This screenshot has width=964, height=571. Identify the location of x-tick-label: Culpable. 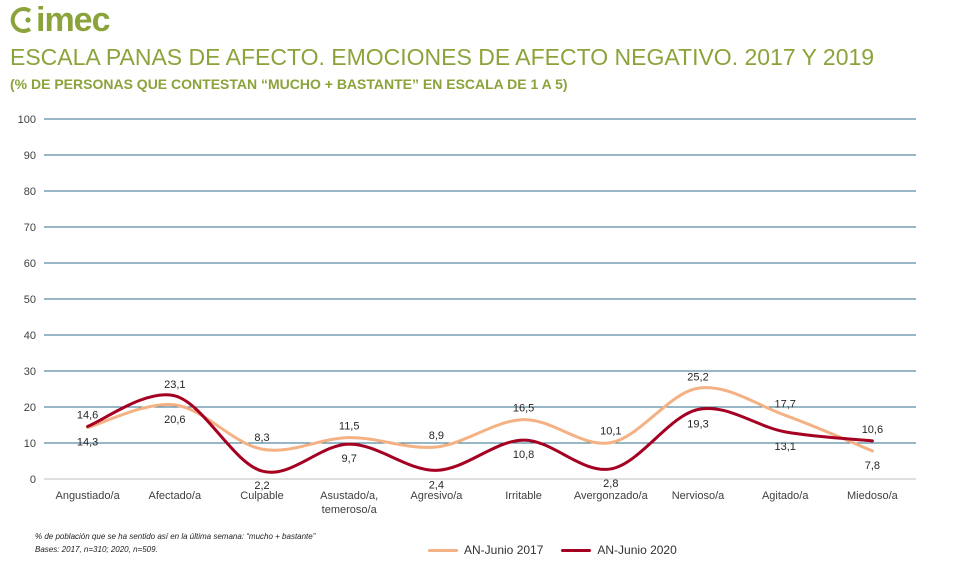
(261, 496).